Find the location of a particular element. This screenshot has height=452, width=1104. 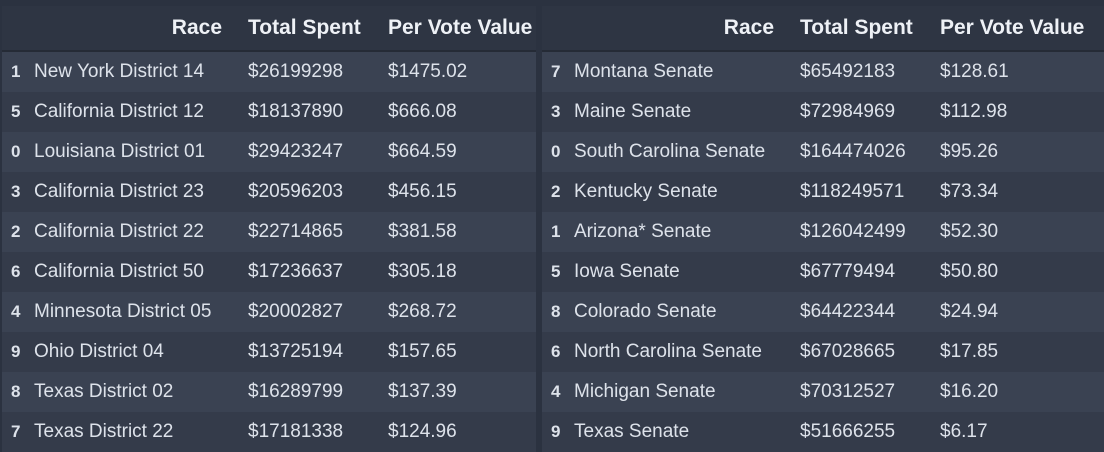

row-index: 9 is located at coordinates (558, 432).